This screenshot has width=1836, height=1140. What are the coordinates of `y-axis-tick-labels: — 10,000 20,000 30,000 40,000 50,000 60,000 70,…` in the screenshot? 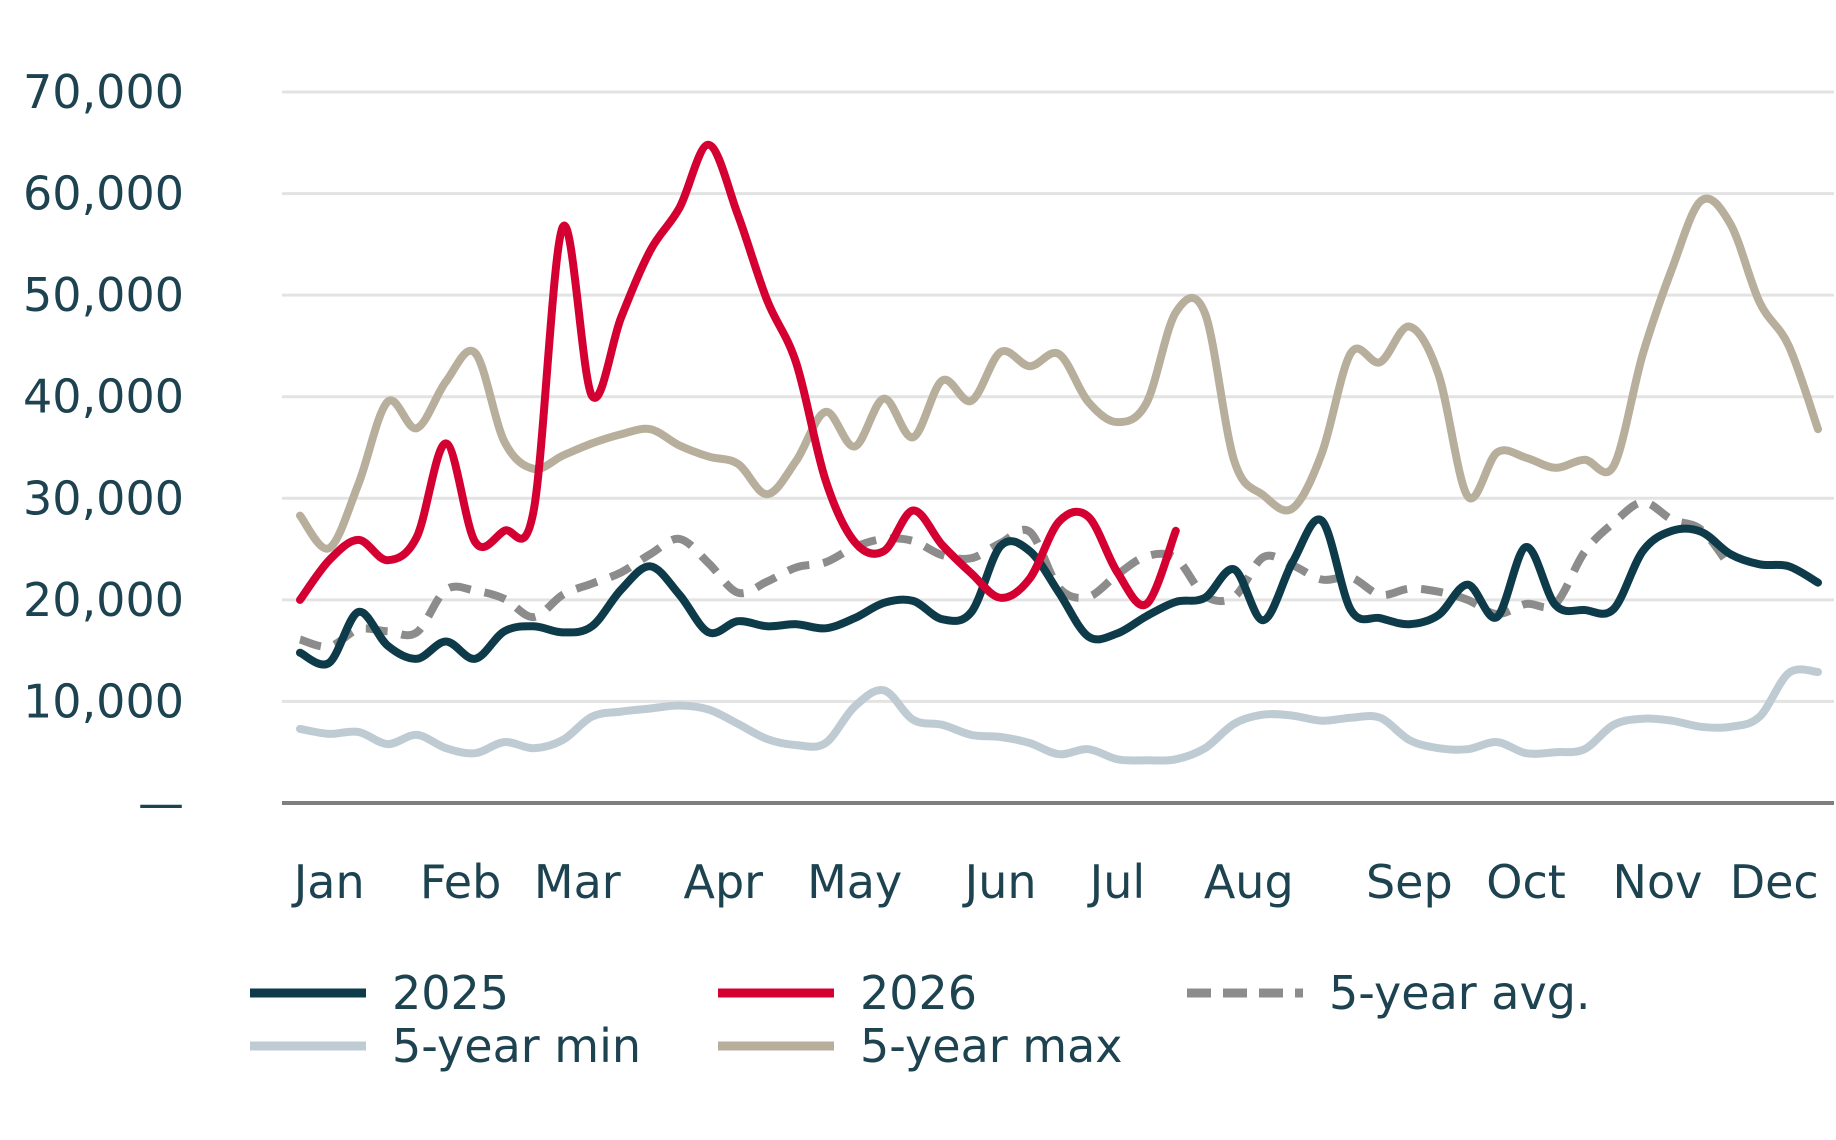 It's located at (103, 447).